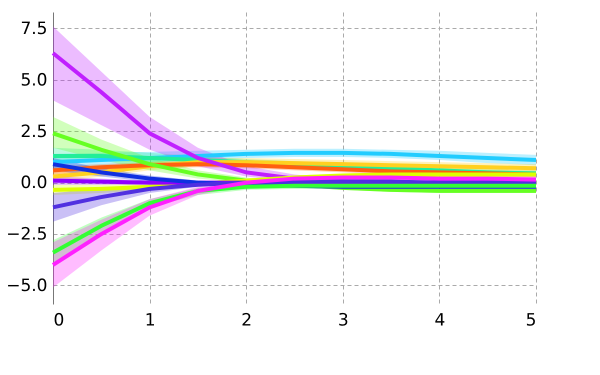 The image size is (600, 375). What do you see at coordinates (246, 320) in the screenshot?
I see `x-tick-label: 2` at bounding box center [246, 320].